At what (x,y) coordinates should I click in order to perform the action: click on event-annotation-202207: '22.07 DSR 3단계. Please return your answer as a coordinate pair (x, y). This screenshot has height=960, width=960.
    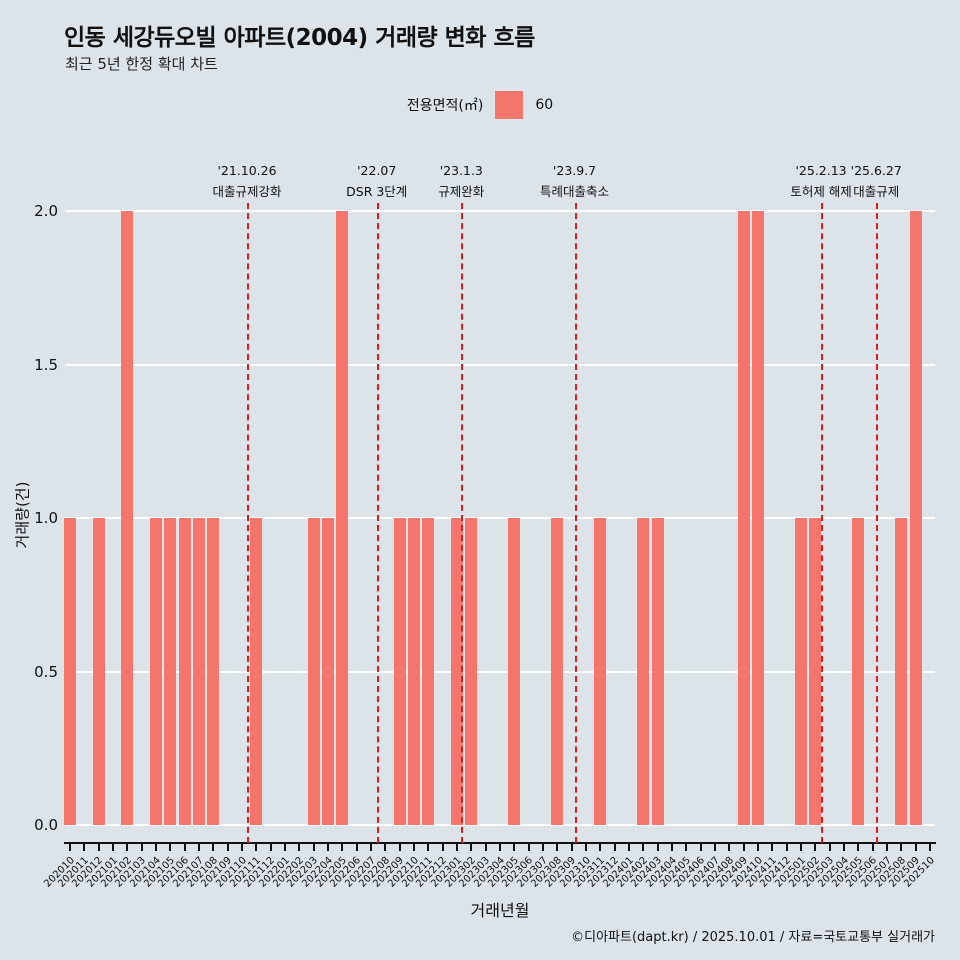
    Looking at the image, I should click on (376, 181).